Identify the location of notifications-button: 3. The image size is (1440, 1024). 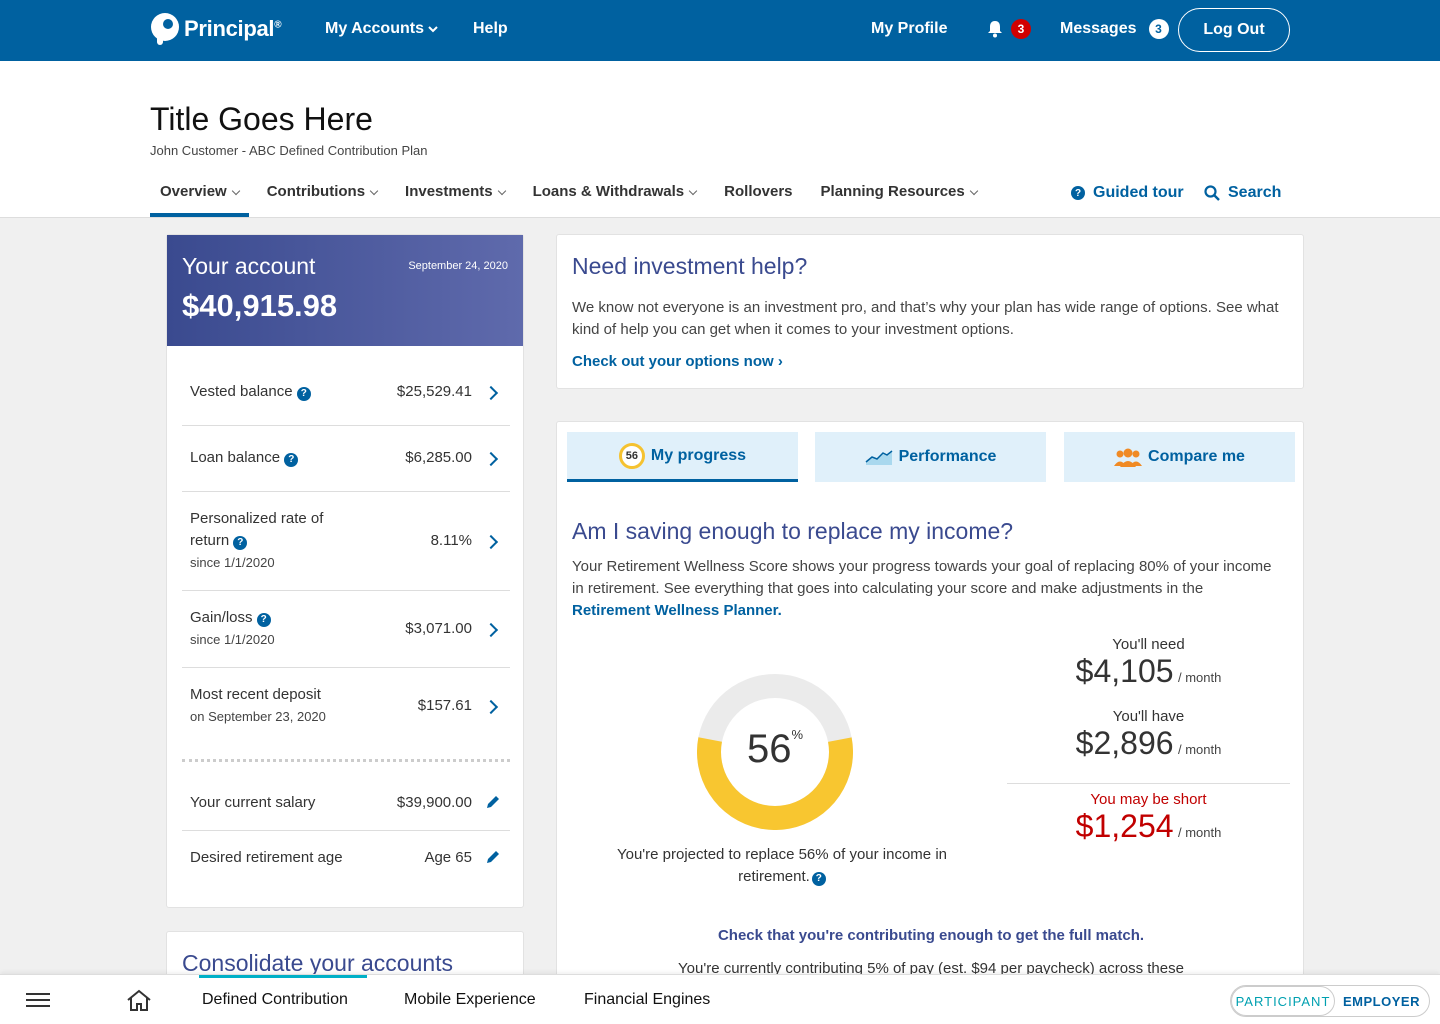
(1009, 29).